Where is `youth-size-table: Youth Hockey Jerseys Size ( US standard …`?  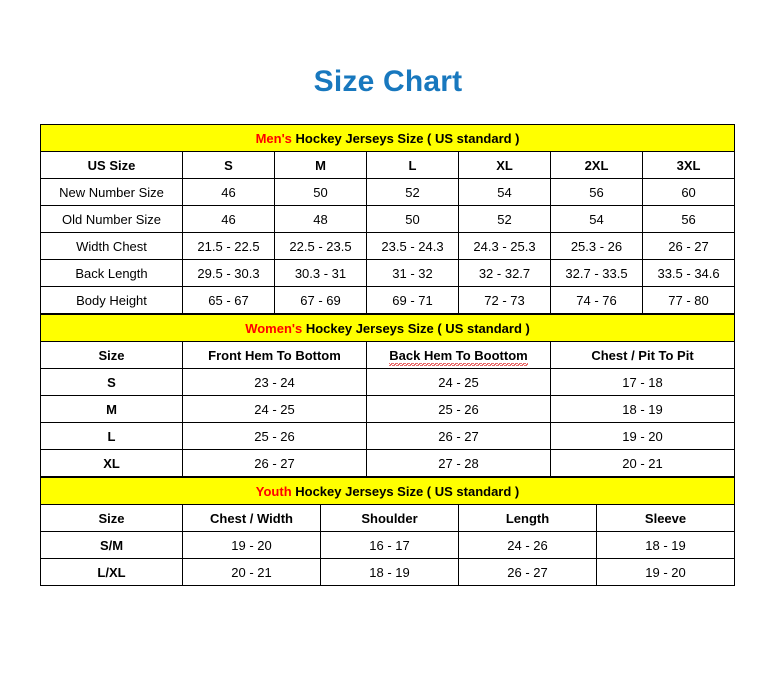 youth-size-table: Youth Hockey Jerseys Size ( US standard … is located at coordinates (387, 531).